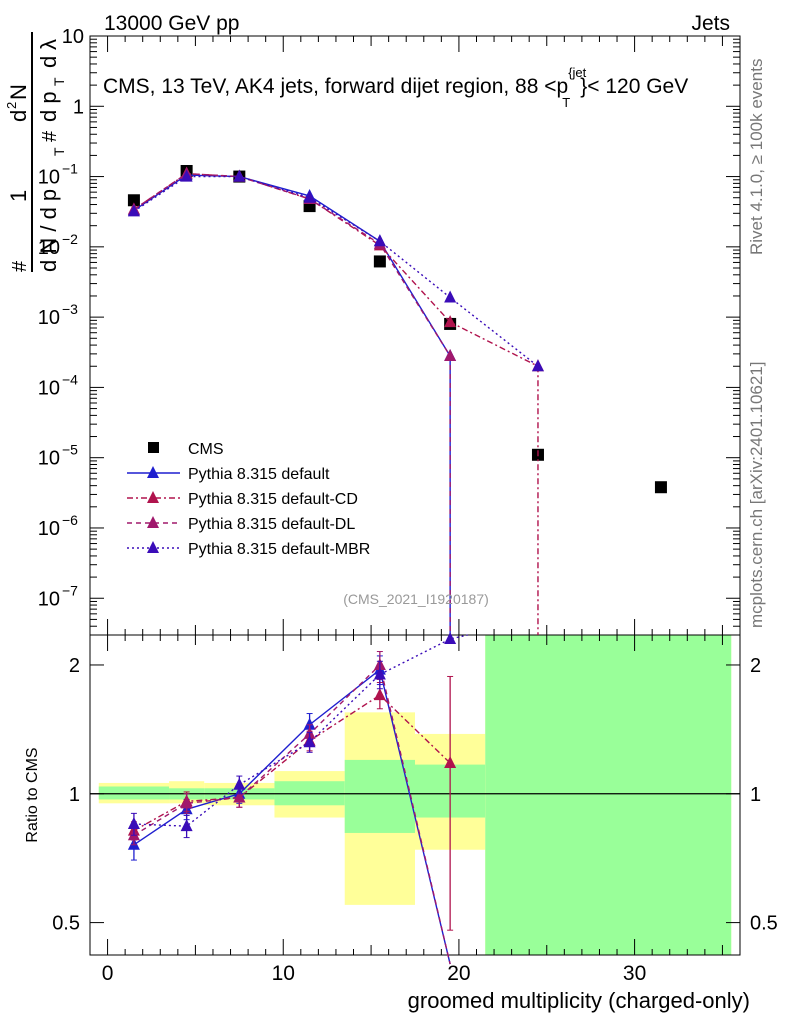 The width and height of the screenshot is (786, 1024). What do you see at coordinates (283, 973) in the screenshot?
I see `xtick-label-1: 10` at bounding box center [283, 973].